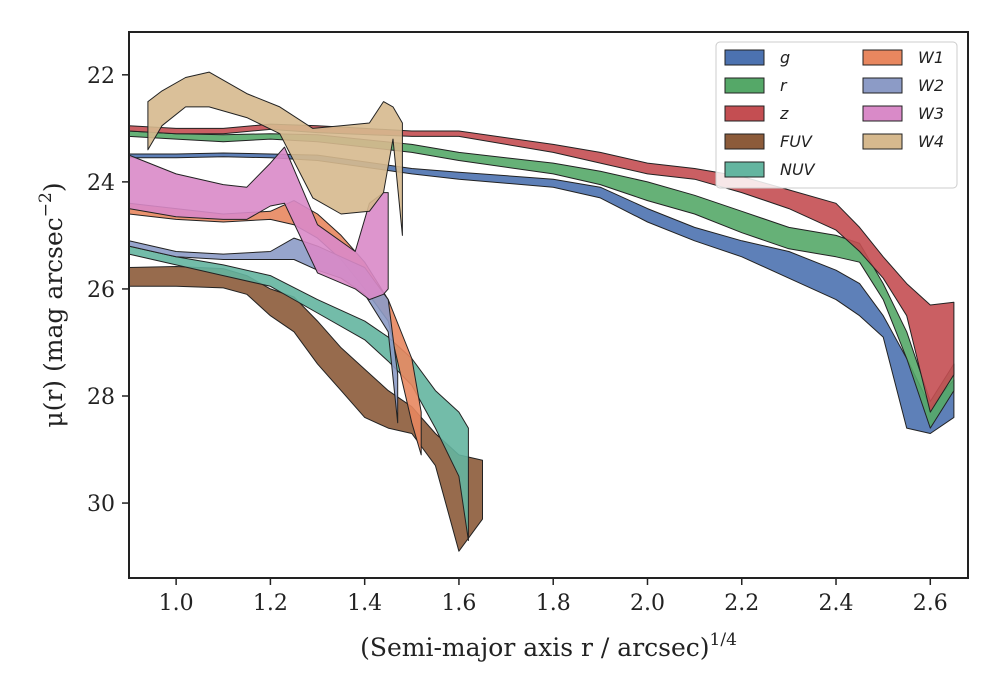 This screenshot has height=700, width=1000. Describe the element at coordinates (101, 504) in the screenshot. I see `y-tick-label: 30` at that location.